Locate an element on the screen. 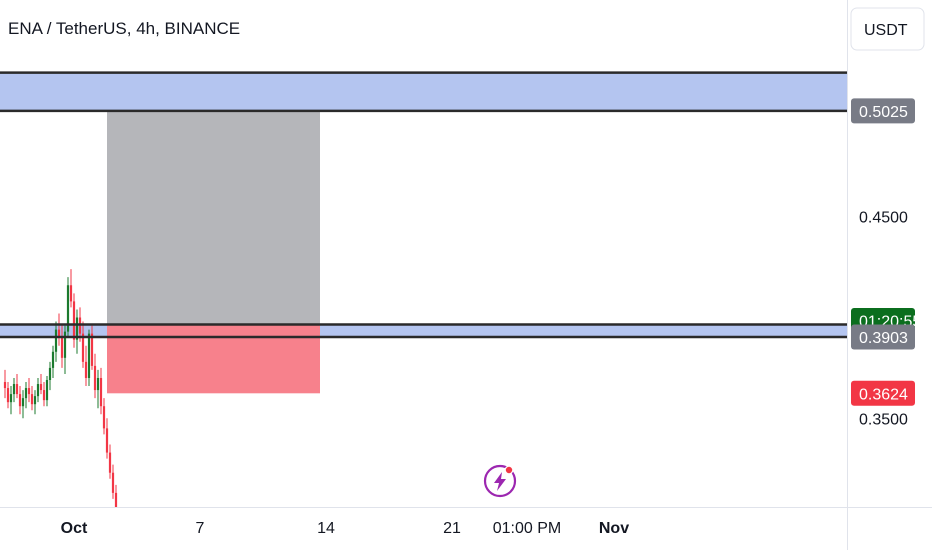 This screenshot has height=550, width=932. price-badge-last-price: 0.3903 is located at coordinates (883, 337).